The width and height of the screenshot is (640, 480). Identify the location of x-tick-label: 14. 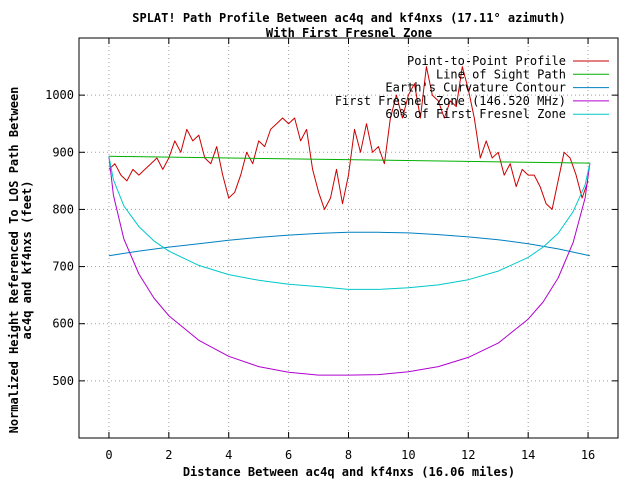
(528, 455).